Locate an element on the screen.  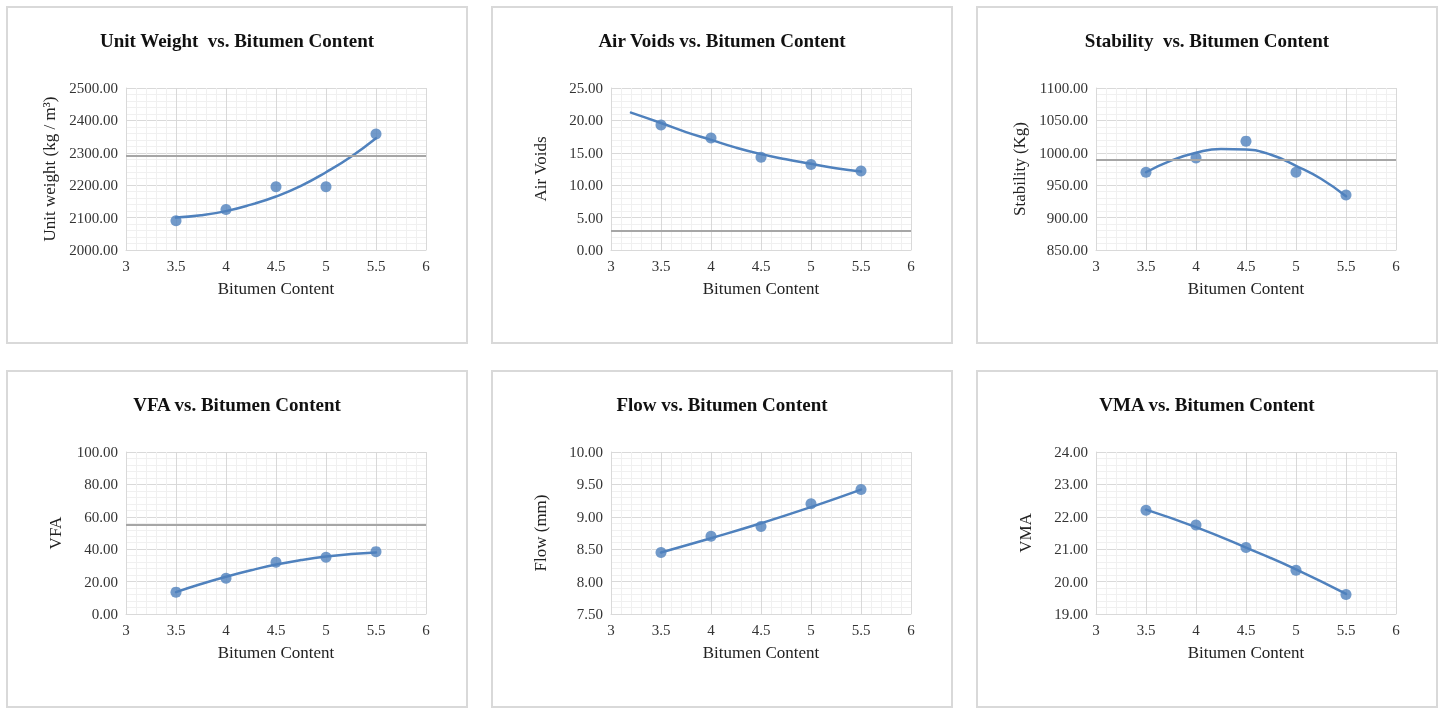
y-axis-title: VMA is located at coordinates (1025, 532).